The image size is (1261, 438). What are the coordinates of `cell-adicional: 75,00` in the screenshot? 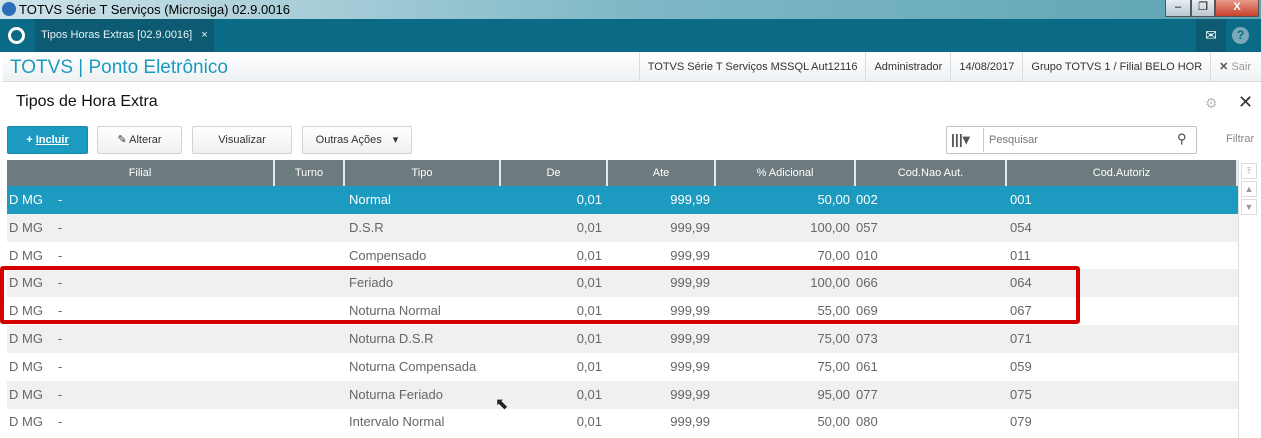 It's located at (833, 338).